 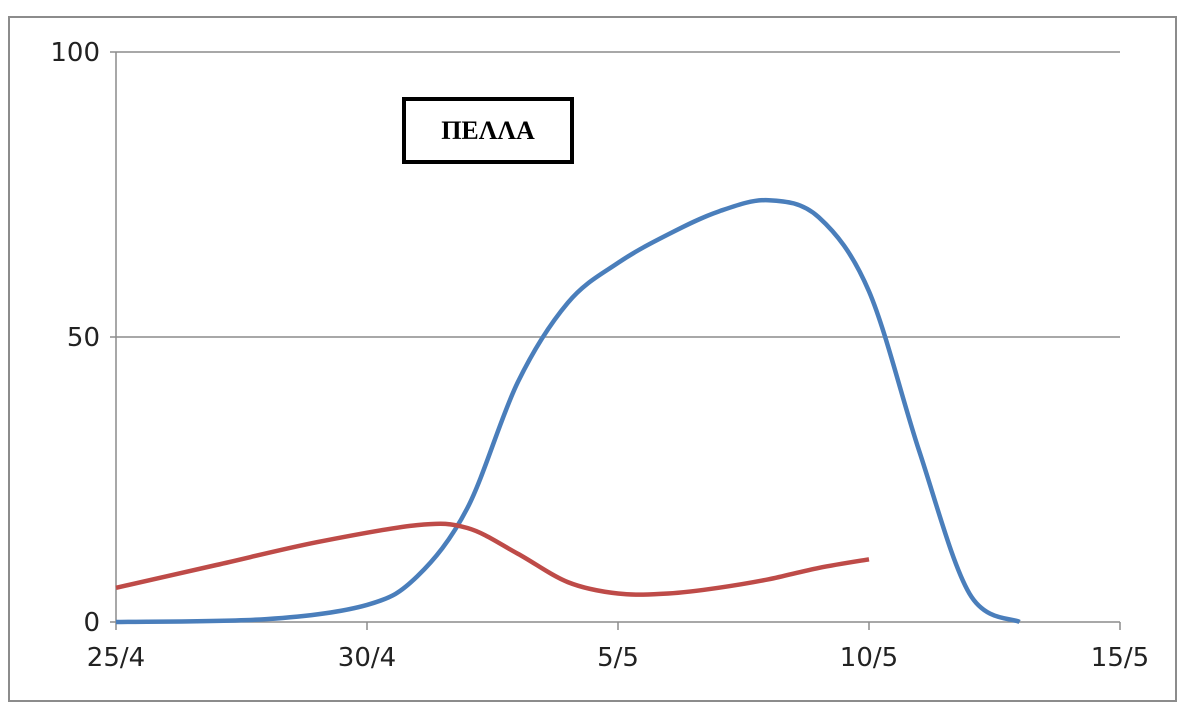 I want to click on x-tick-label: 25/4, so click(x=116, y=658).